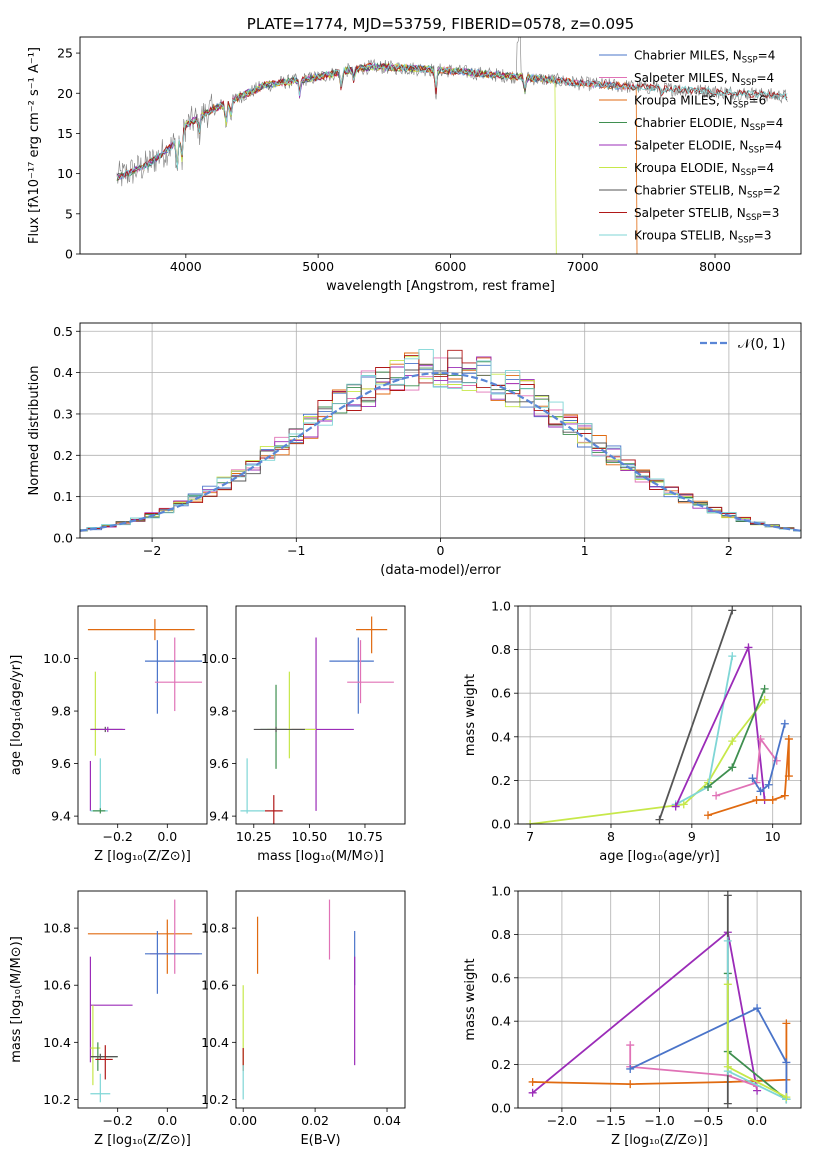 The height and width of the screenshot is (1170, 819). What do you see at coordinates (296, 550) in the screenshot?
I see `x-tick-label: −1` at bounding box center [296, 550].